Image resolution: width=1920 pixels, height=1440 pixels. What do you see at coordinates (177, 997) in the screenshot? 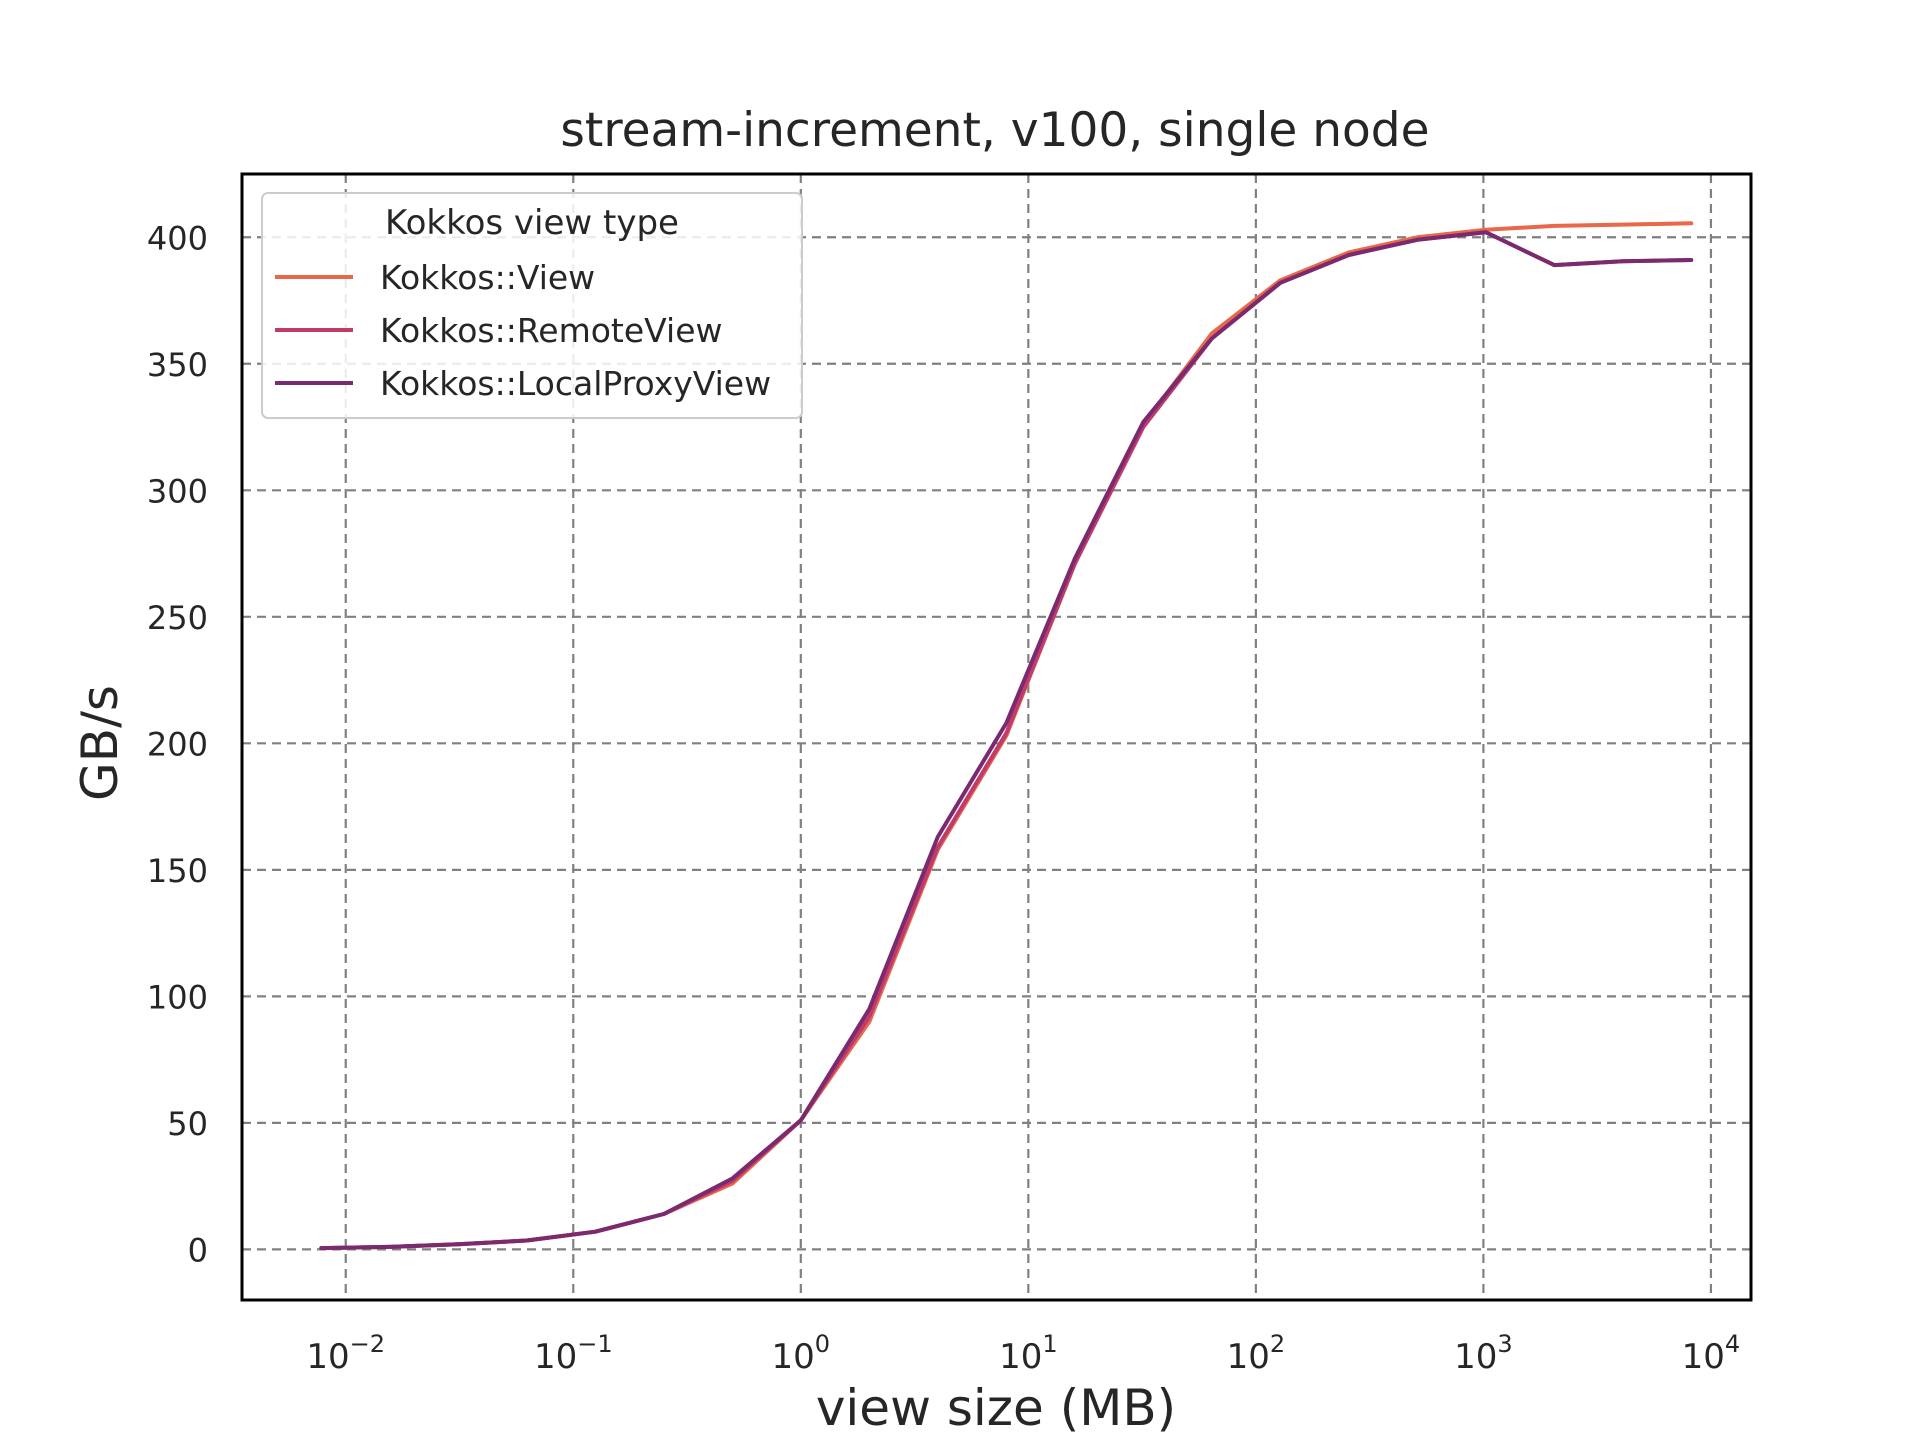
I see `y-tick-label: 100` at bounding box center [177, 997].